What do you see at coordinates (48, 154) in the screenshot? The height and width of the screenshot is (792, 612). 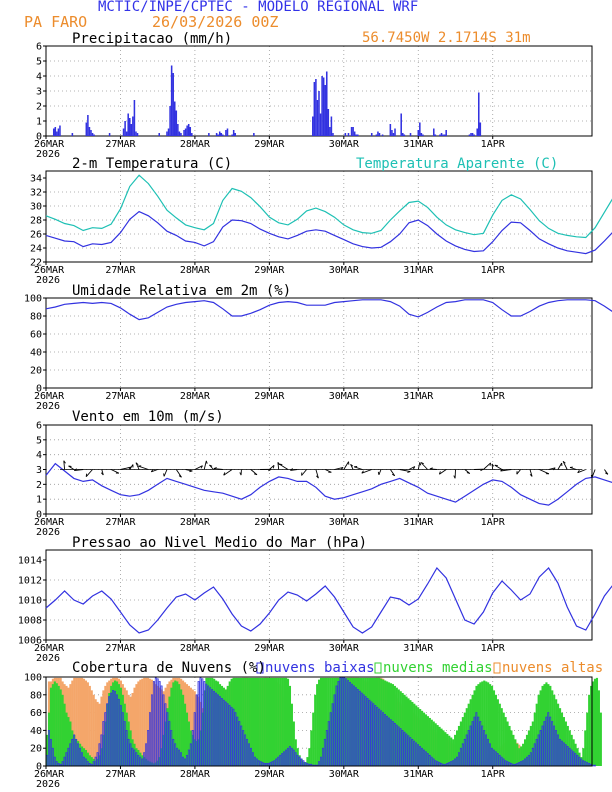 I see `precip-year-label: 2026` at bounding box center [48, 154].